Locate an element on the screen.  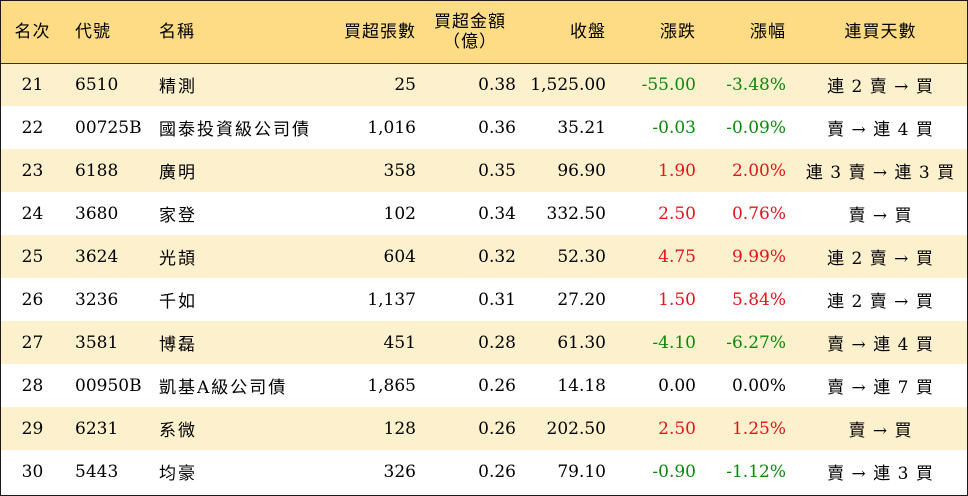
cell-buy-amount: 0.35 is located at coordinates (497, 170).